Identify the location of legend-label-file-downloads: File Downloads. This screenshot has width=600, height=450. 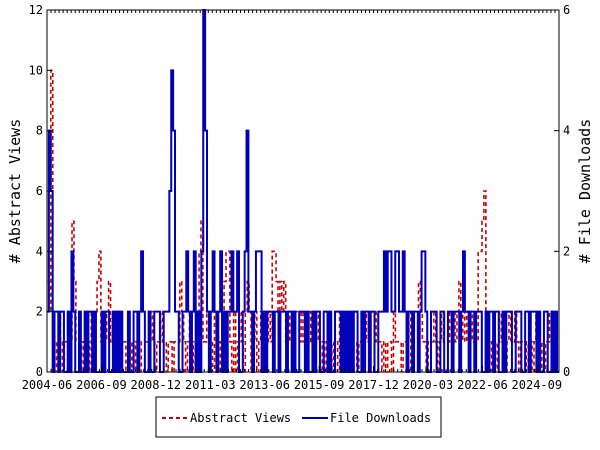
(380, 418).